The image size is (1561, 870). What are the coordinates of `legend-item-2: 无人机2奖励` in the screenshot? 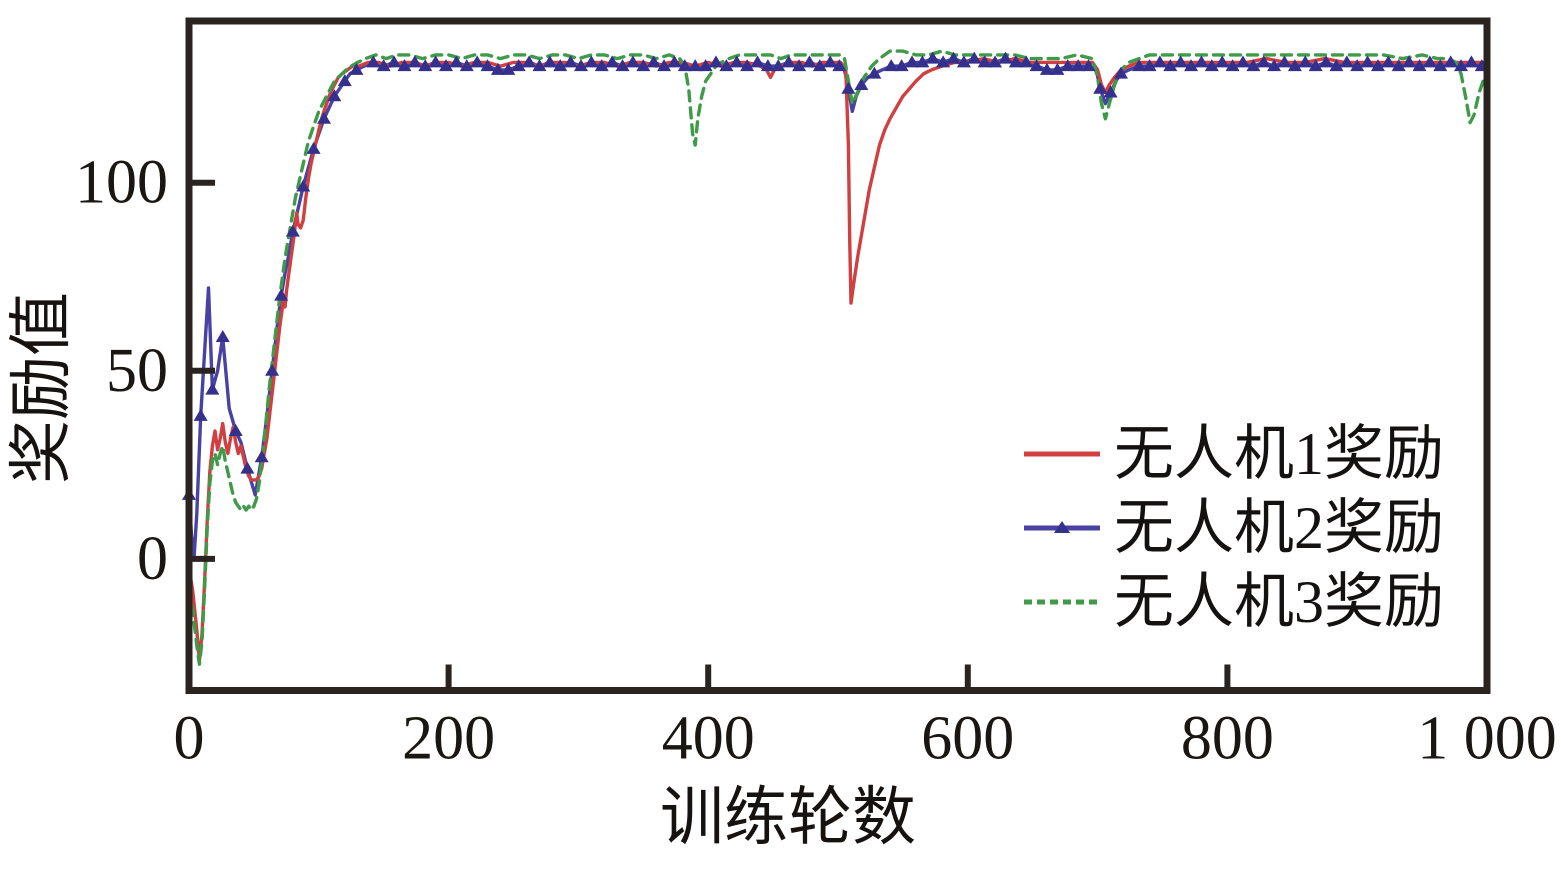 It's located at (1233, 528).